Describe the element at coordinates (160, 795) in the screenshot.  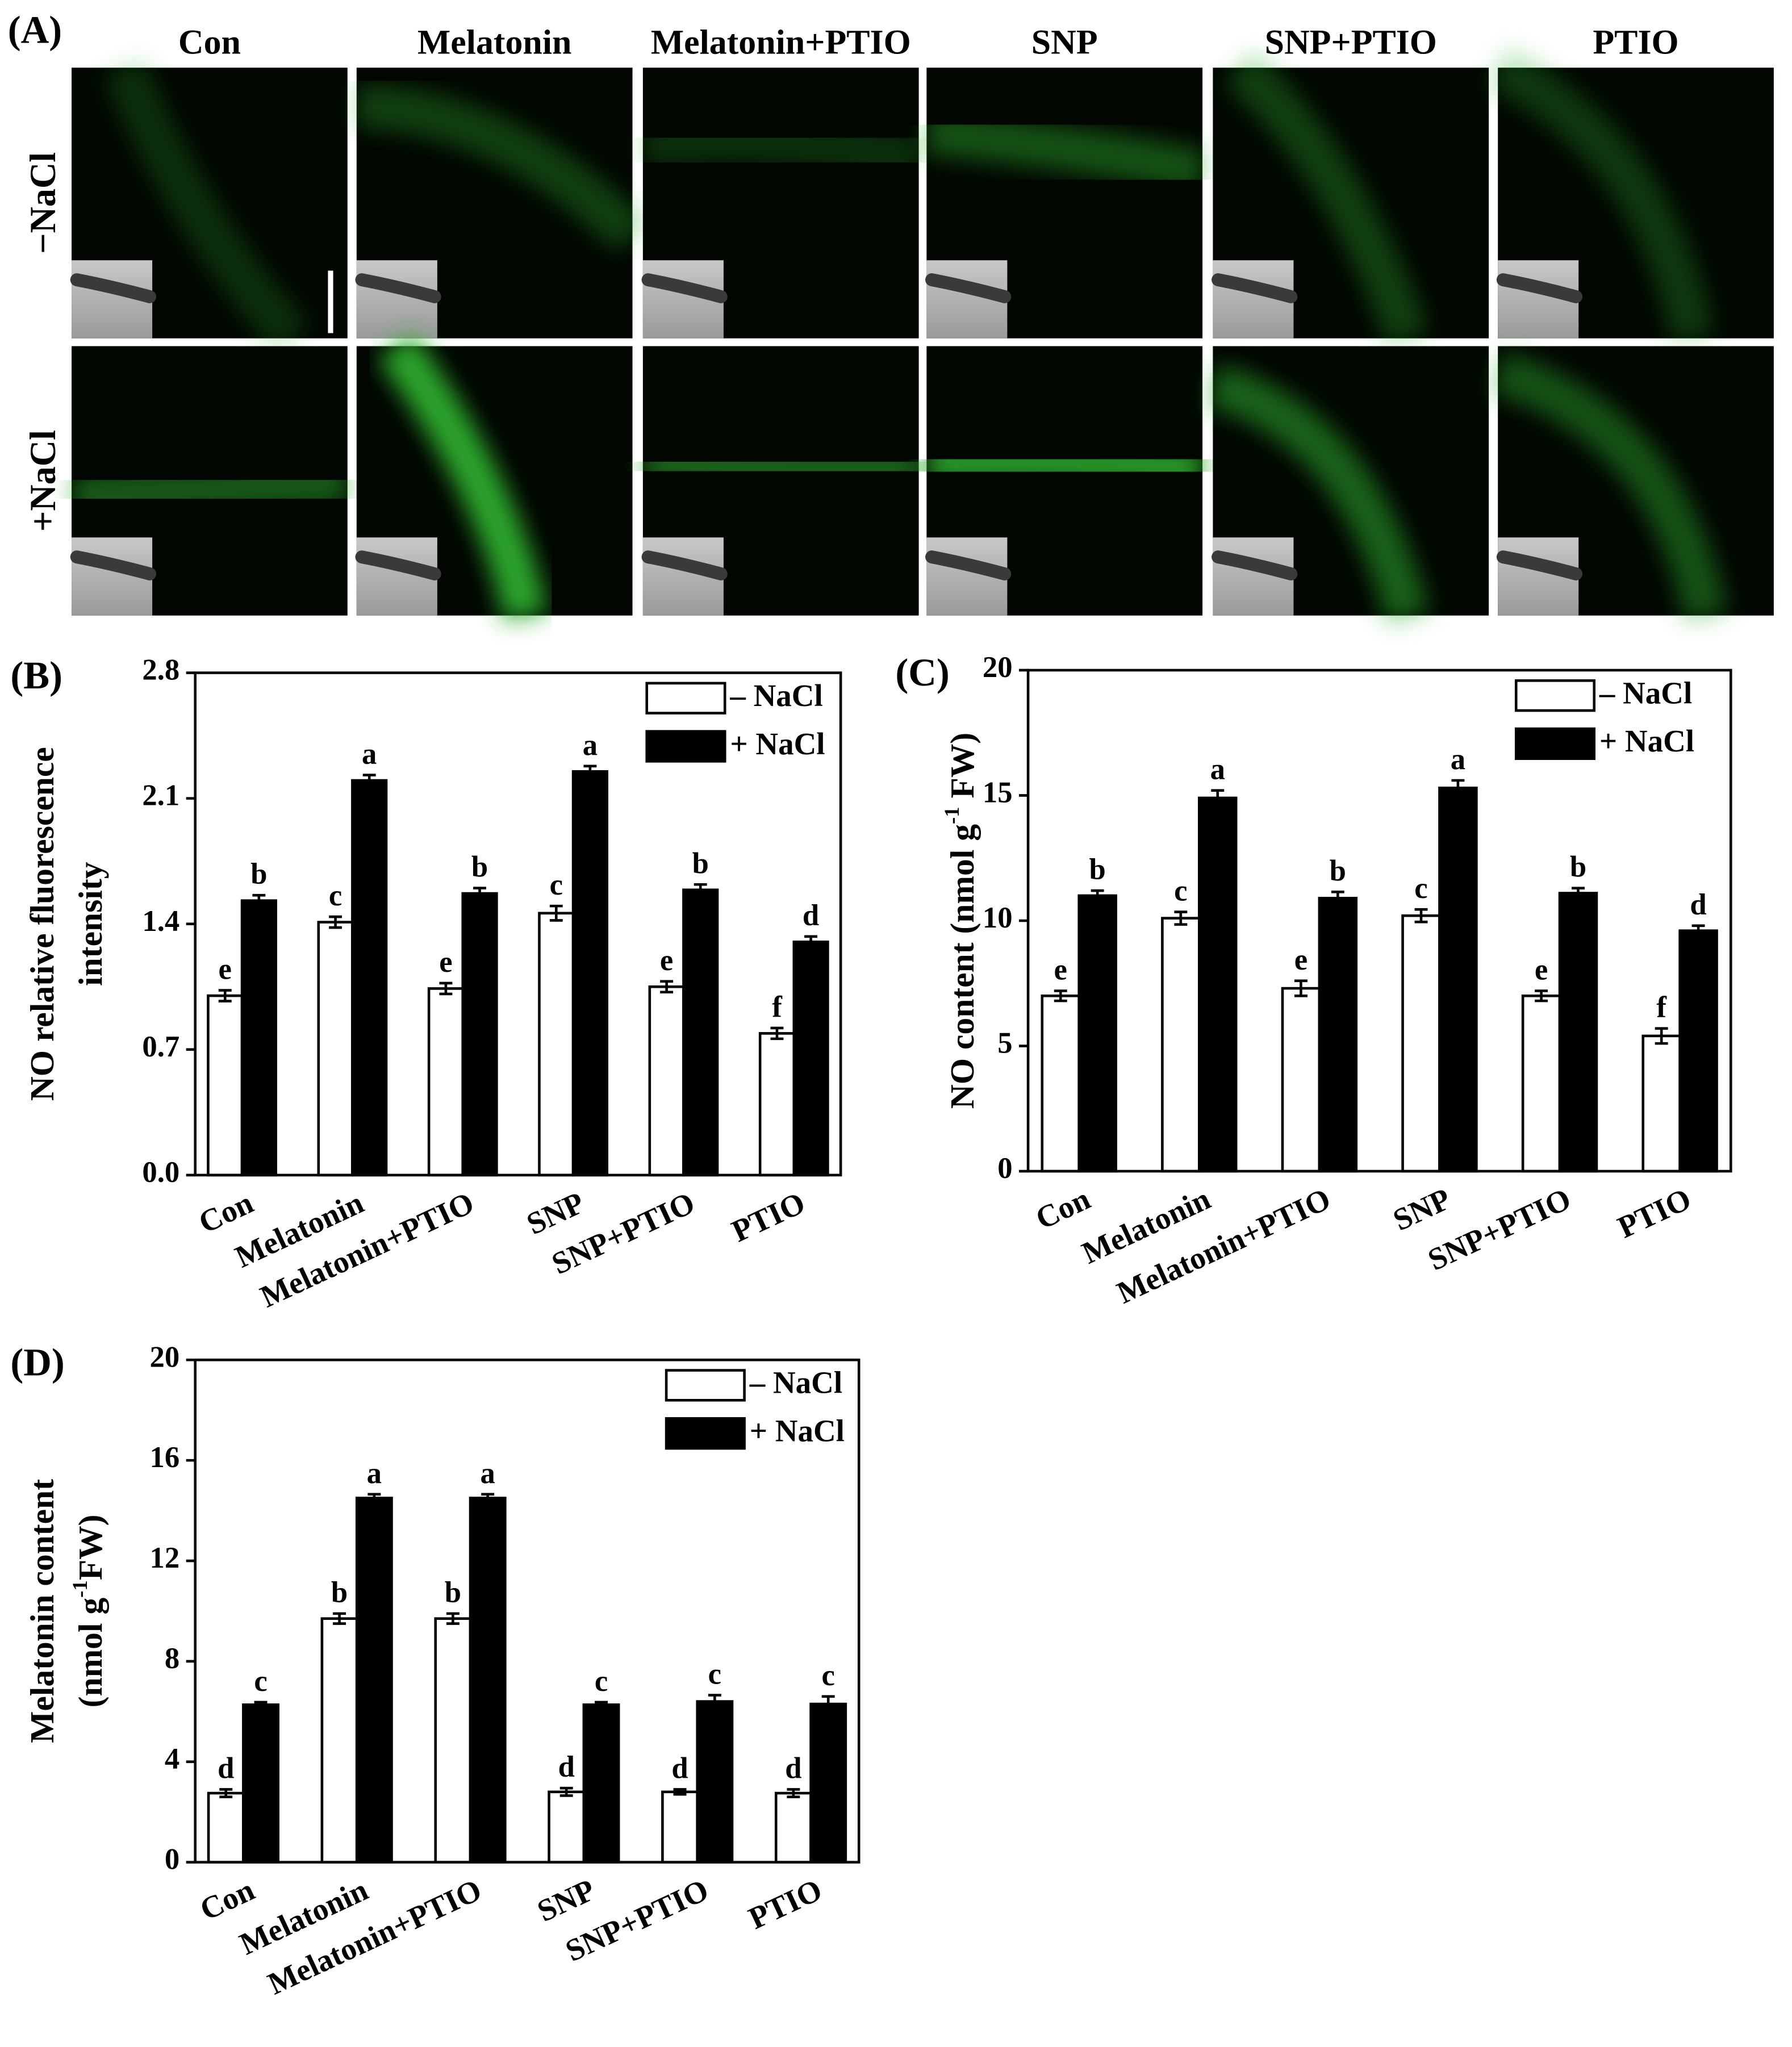
I see `y-tick-label: 2.1` at that location.